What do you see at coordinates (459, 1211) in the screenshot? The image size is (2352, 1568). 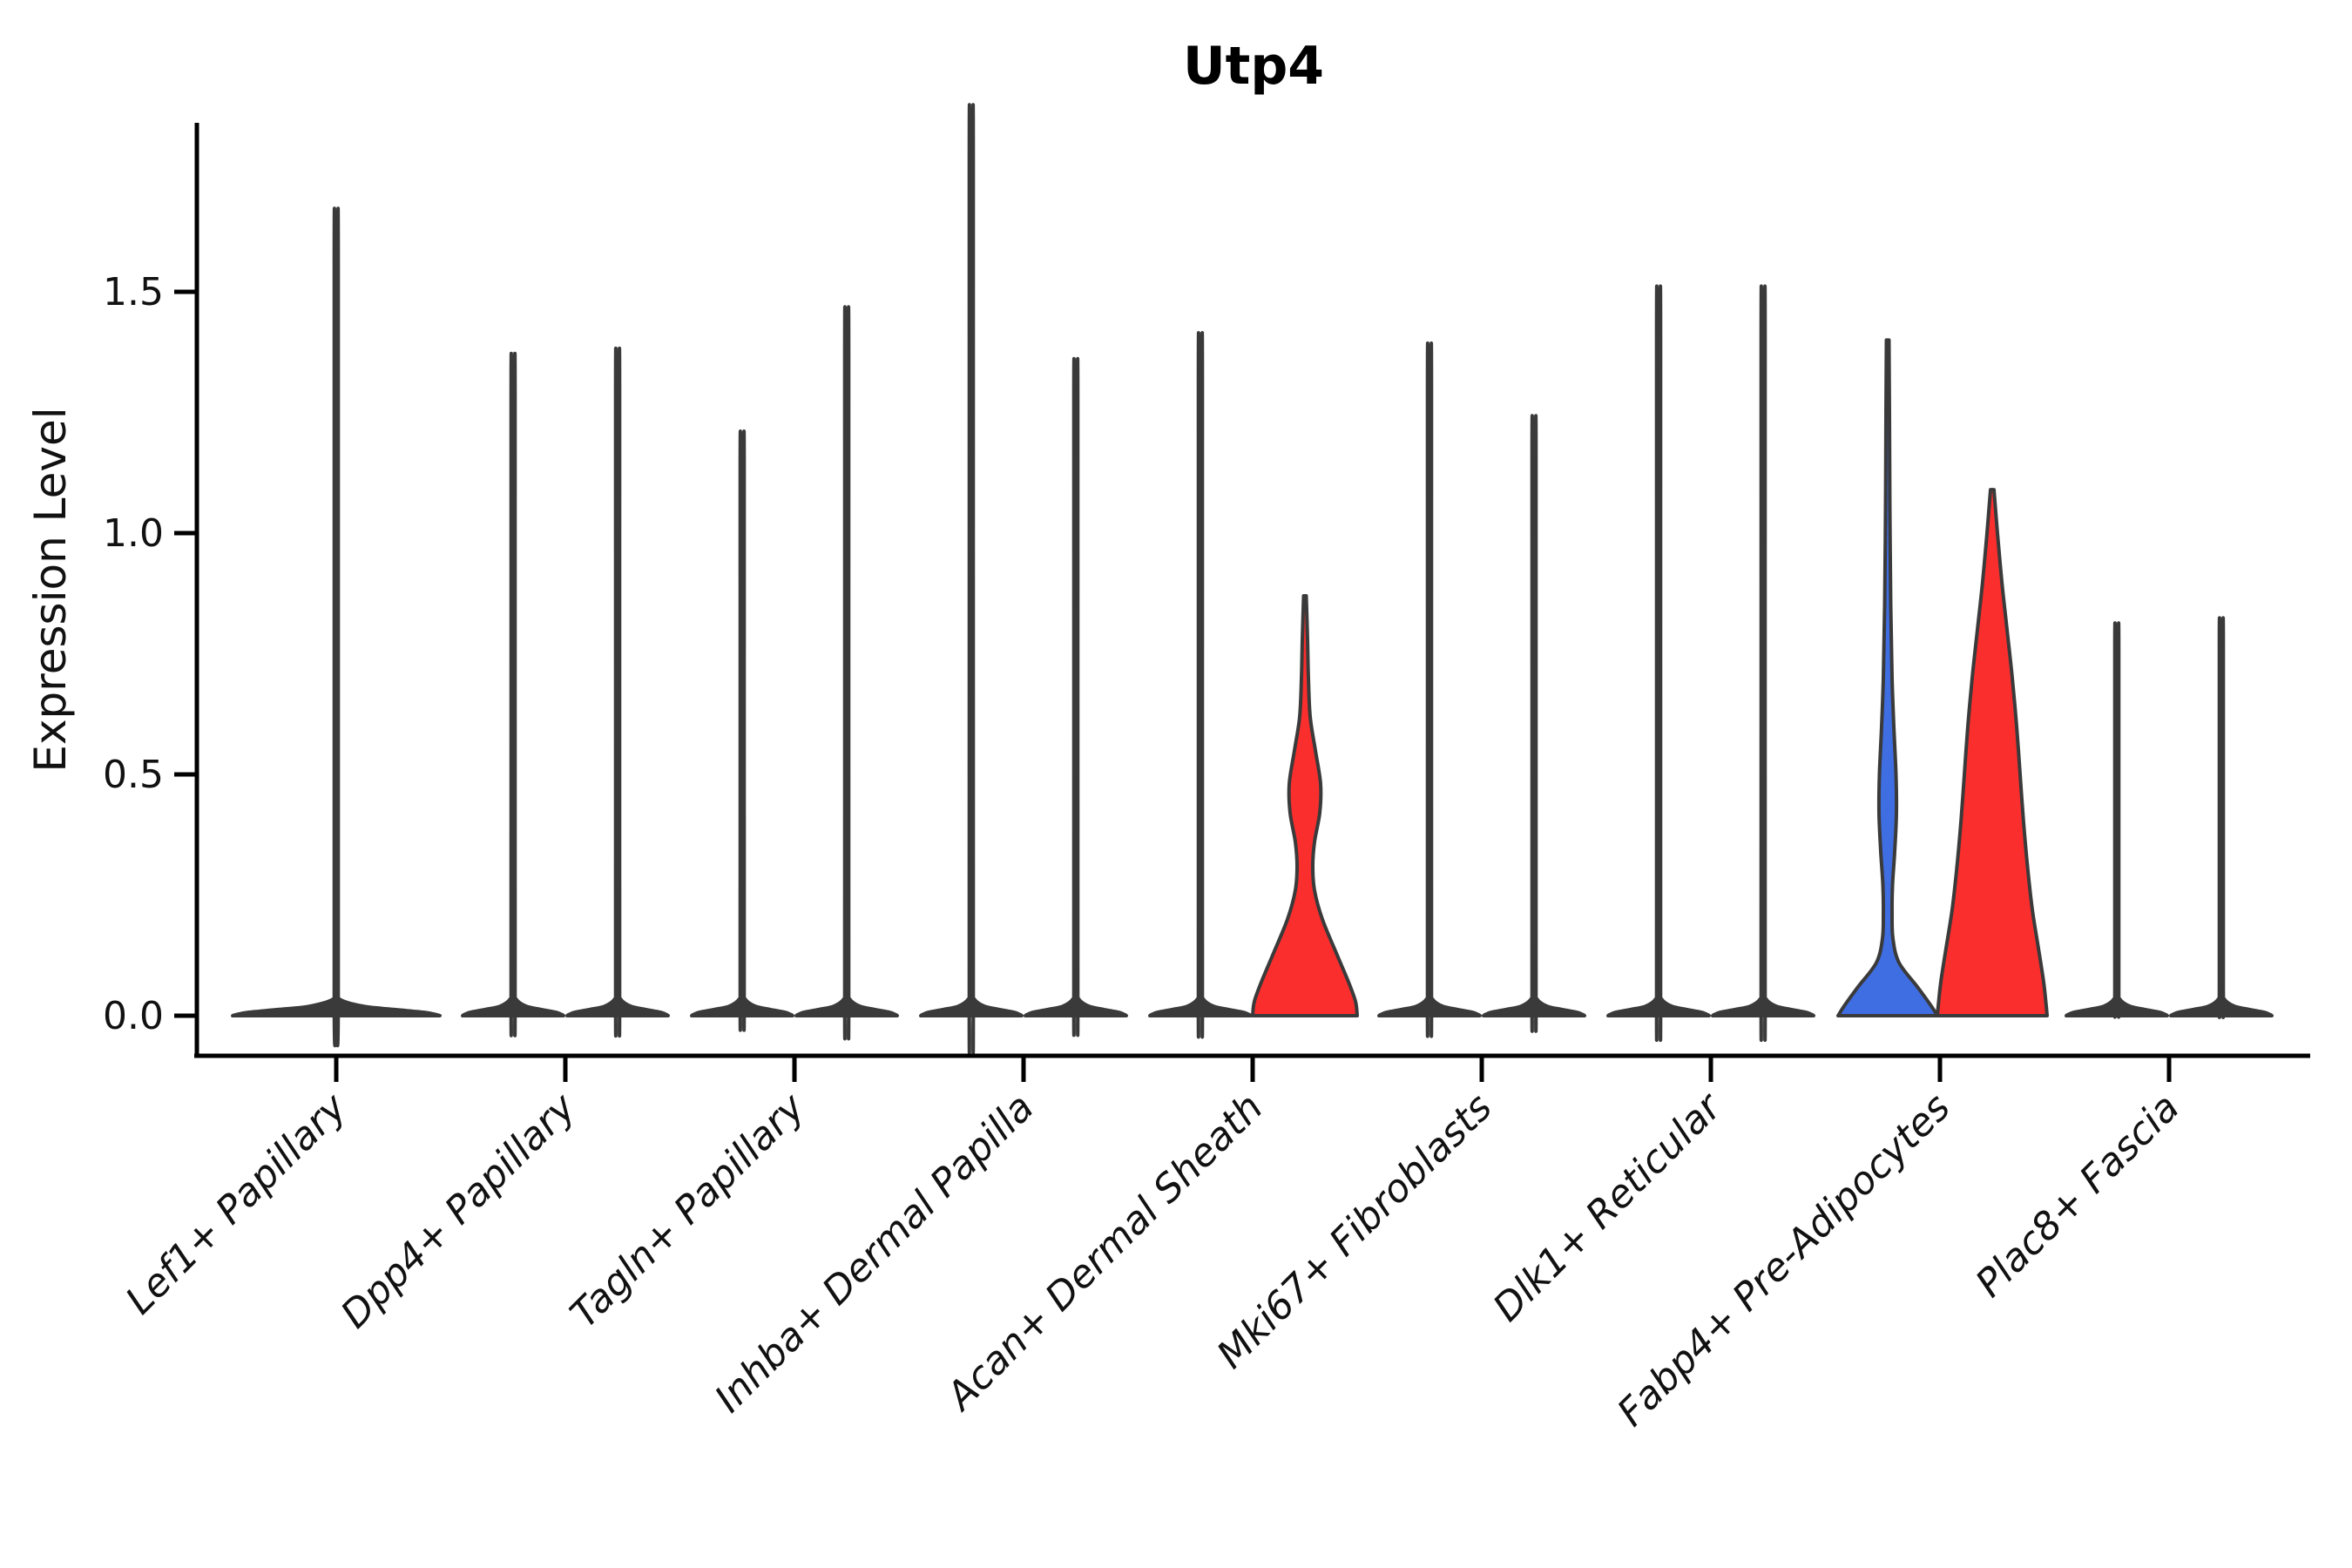 I see `x-tick-label-2: Dpp4+ Papillary` at bounding box center [459, 1211].